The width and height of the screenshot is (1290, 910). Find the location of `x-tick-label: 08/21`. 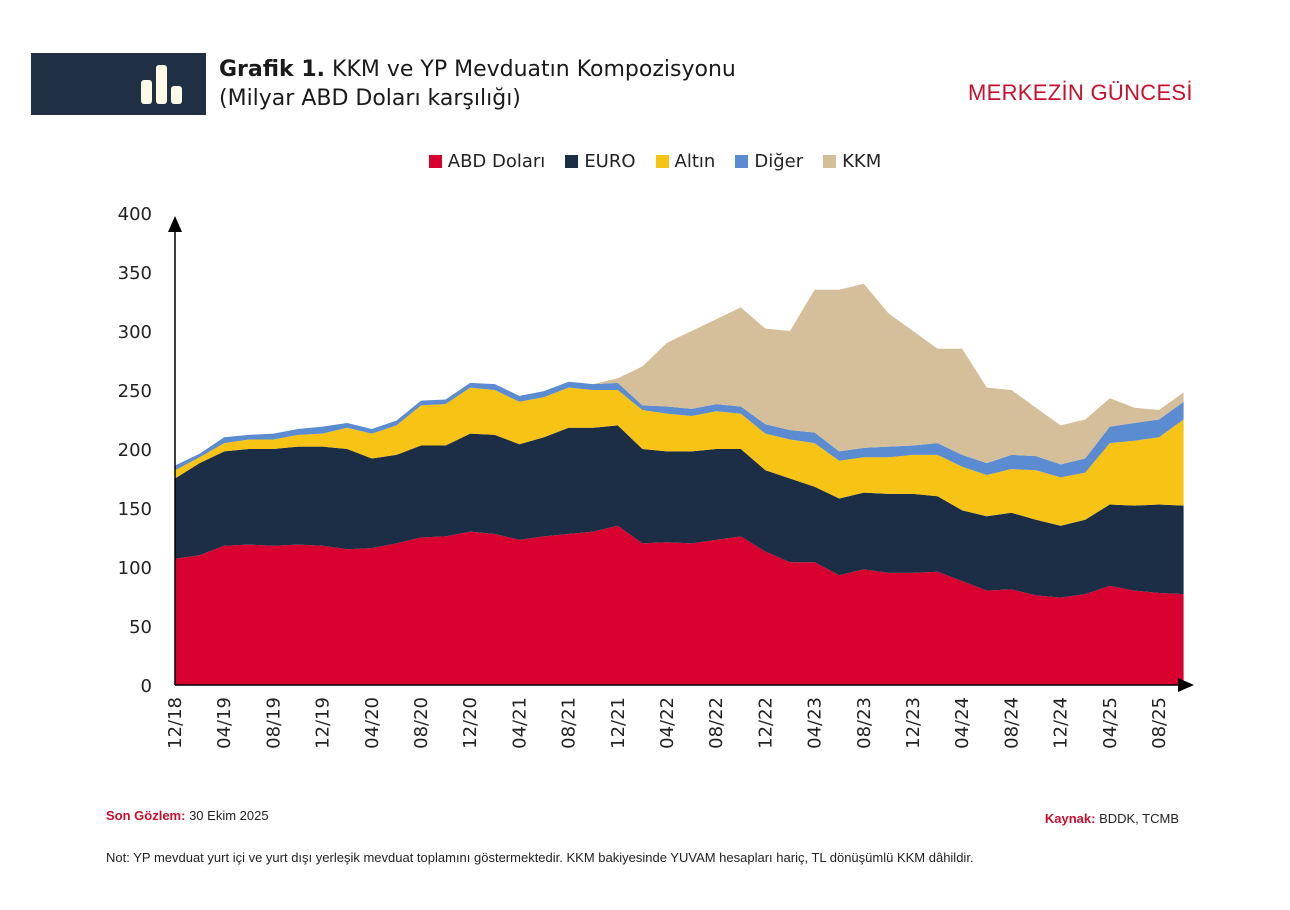

x-tick-label: 08/21 is located at coordinates (569, 723).